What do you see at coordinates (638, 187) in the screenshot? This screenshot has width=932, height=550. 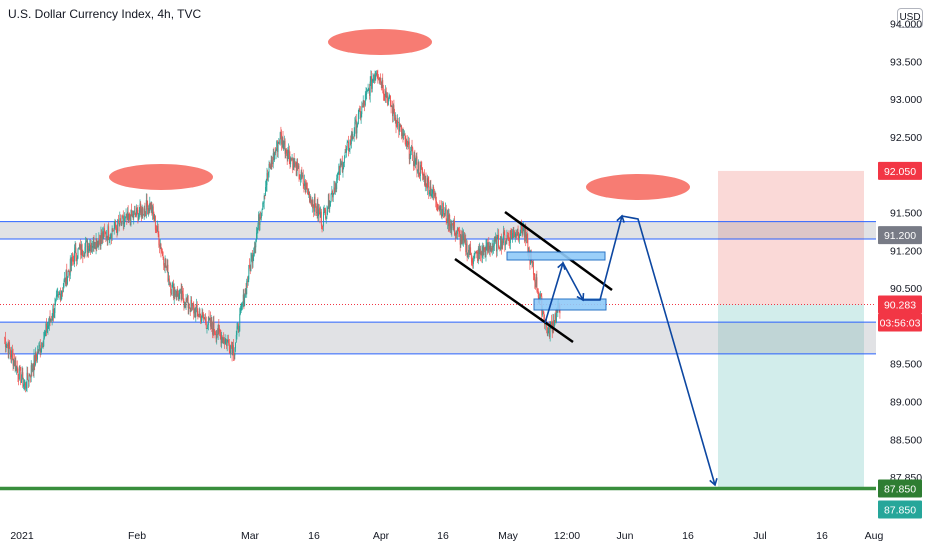 I see `right-shoulder-ellipse` at bounding box center [638, 187].